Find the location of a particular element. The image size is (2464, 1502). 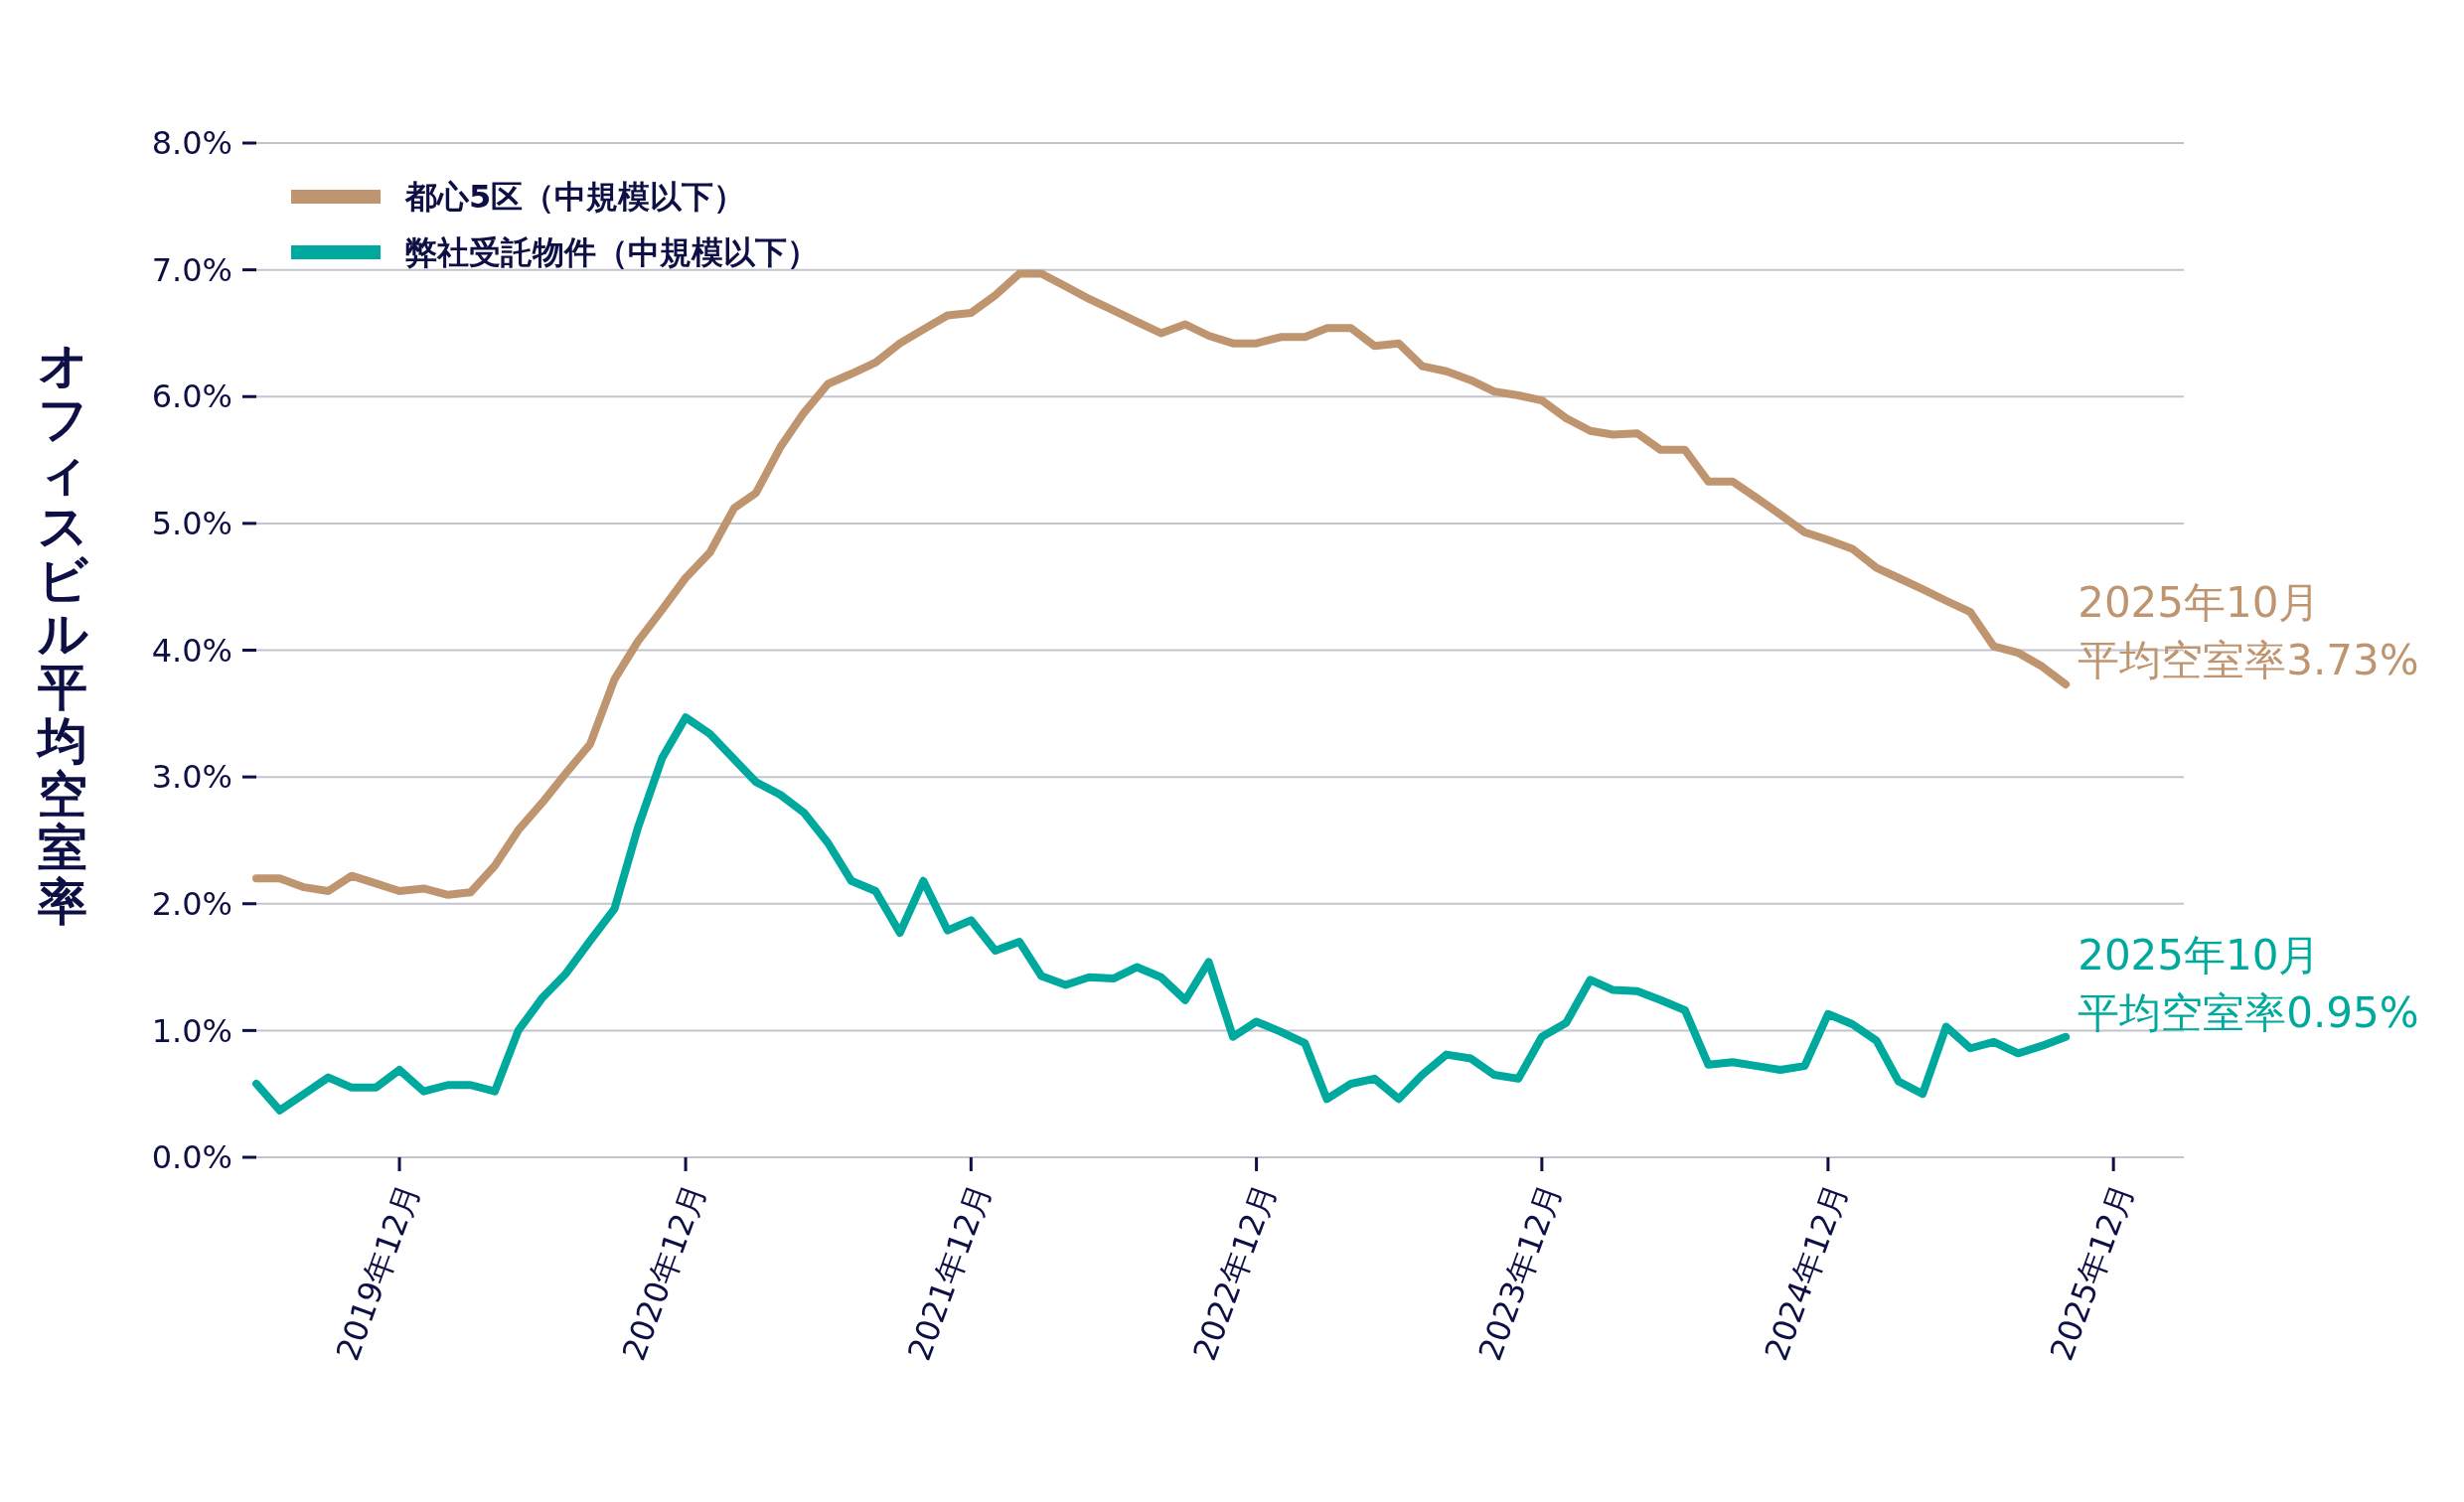

y-tick-label: 5.0% is located at coordinates (192, 524).